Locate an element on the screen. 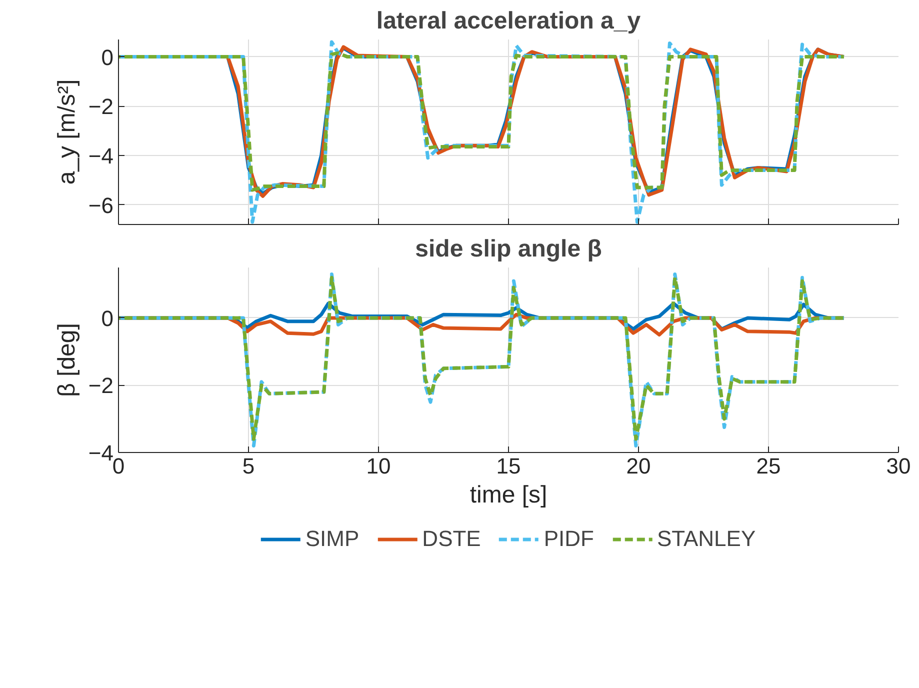 The height and width of the screenshot is (688, 919). legend-label: SIMP is located at coordinates (332, 539).